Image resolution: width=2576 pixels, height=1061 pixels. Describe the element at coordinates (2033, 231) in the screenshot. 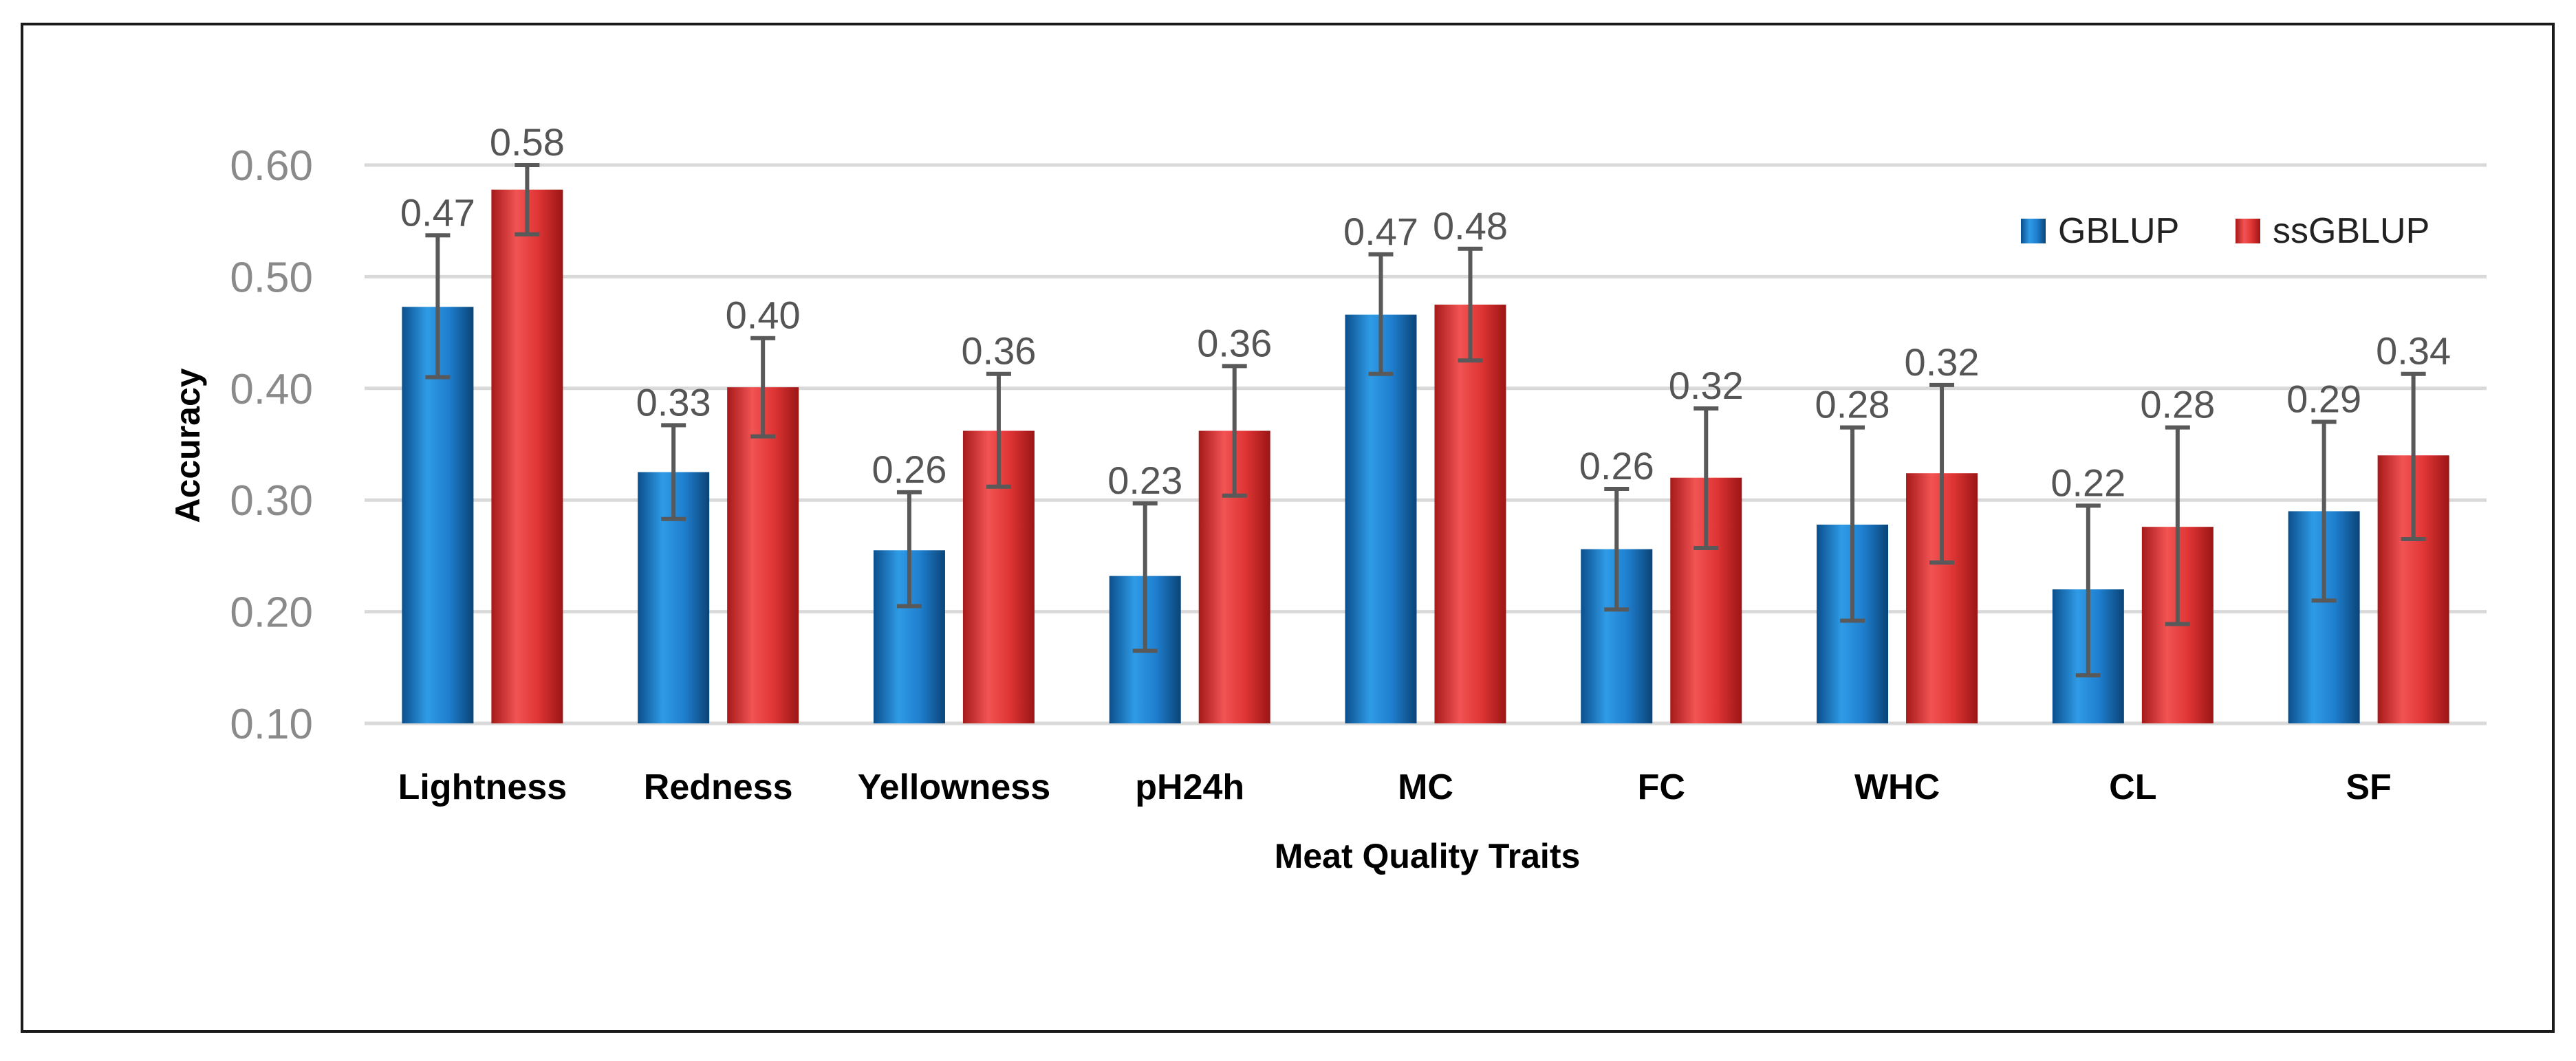

I see `legend-swatch-gblup` at that location.